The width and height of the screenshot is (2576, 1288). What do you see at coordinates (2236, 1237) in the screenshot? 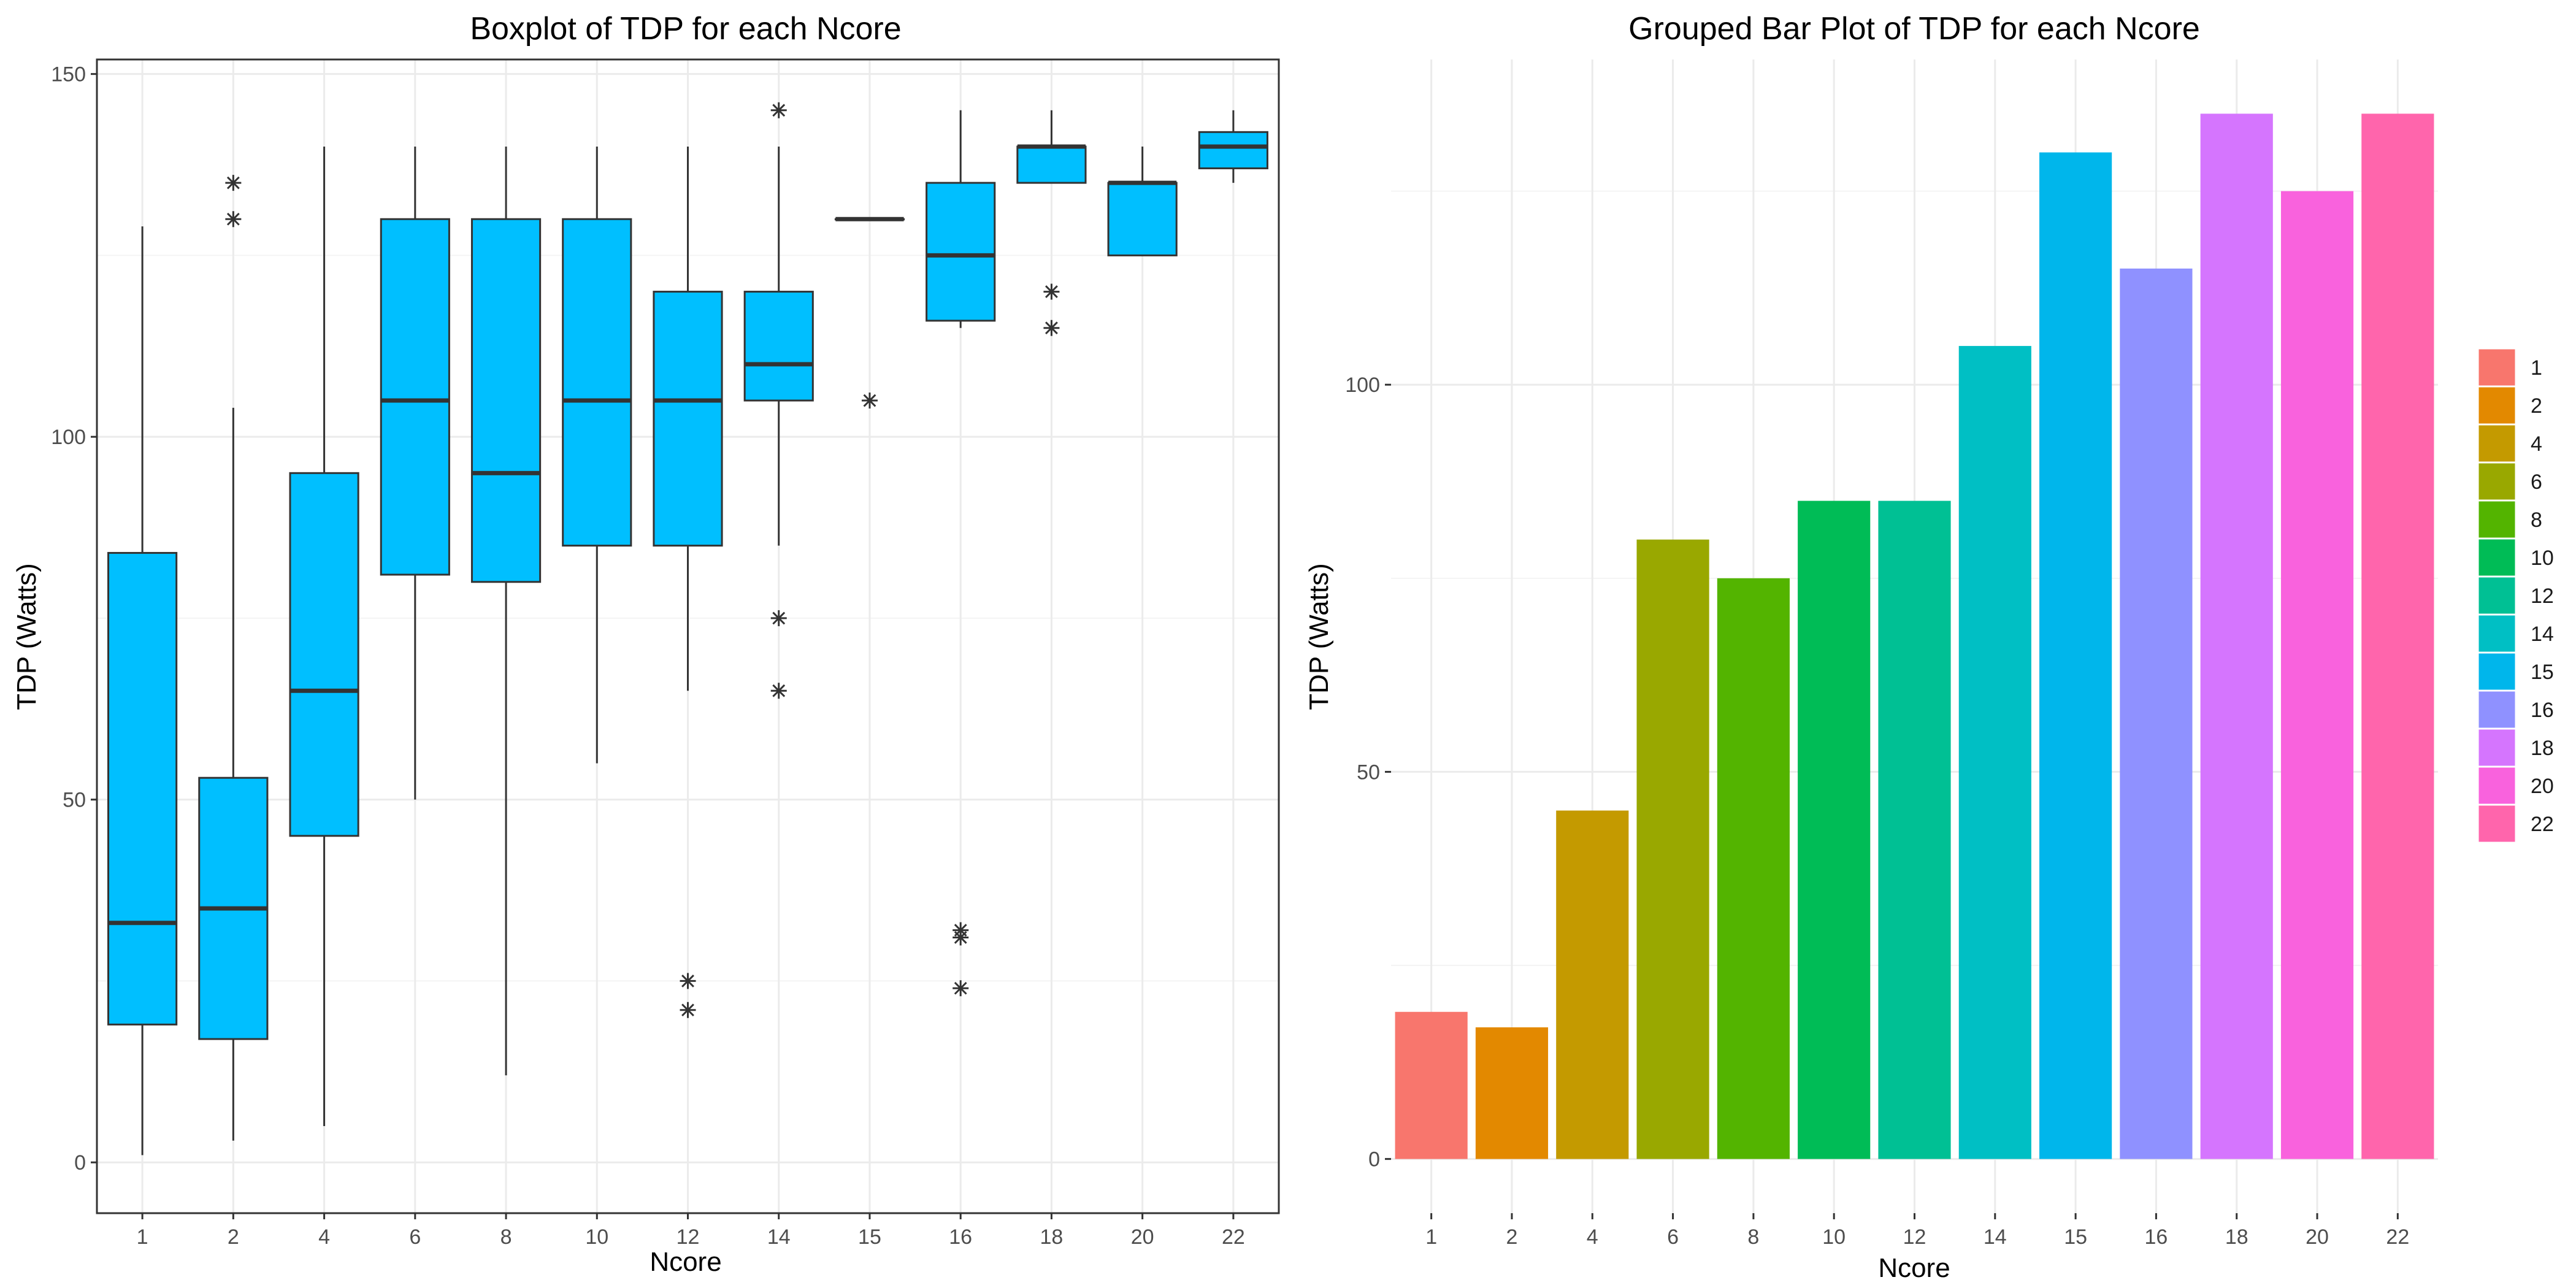
I see `barplot-x-tick-label: 18` at bounding box center [2236, 1237].